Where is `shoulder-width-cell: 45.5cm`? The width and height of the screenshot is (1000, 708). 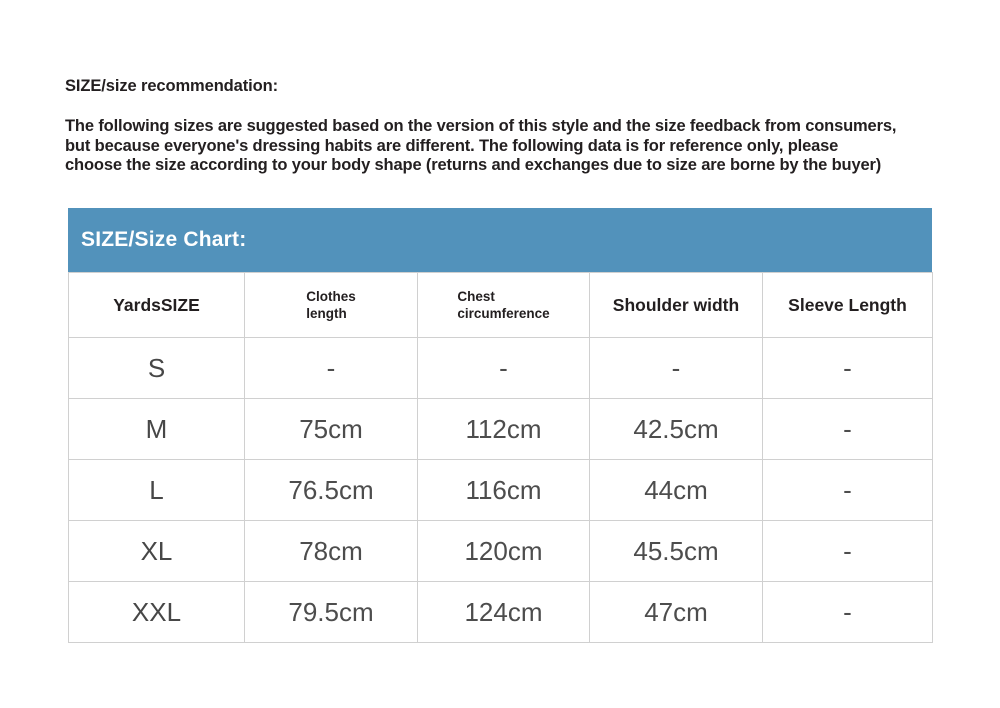
shoulder-width-cell: 45.5cm is located at coordinates (676, 551).